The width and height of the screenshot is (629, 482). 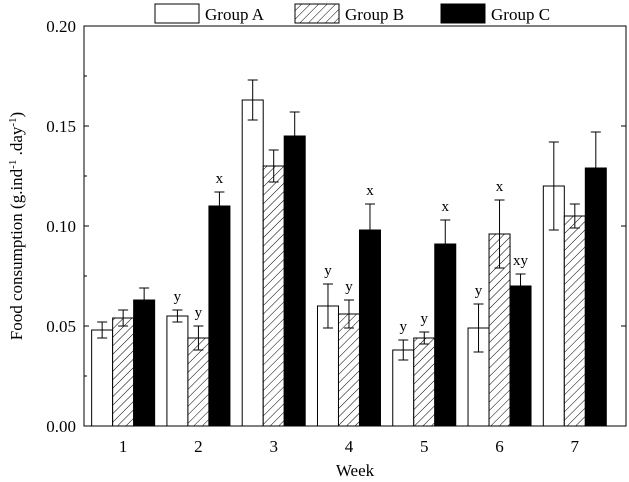 I want to click on x-tick-label: 7, so click(x=575, y=446).